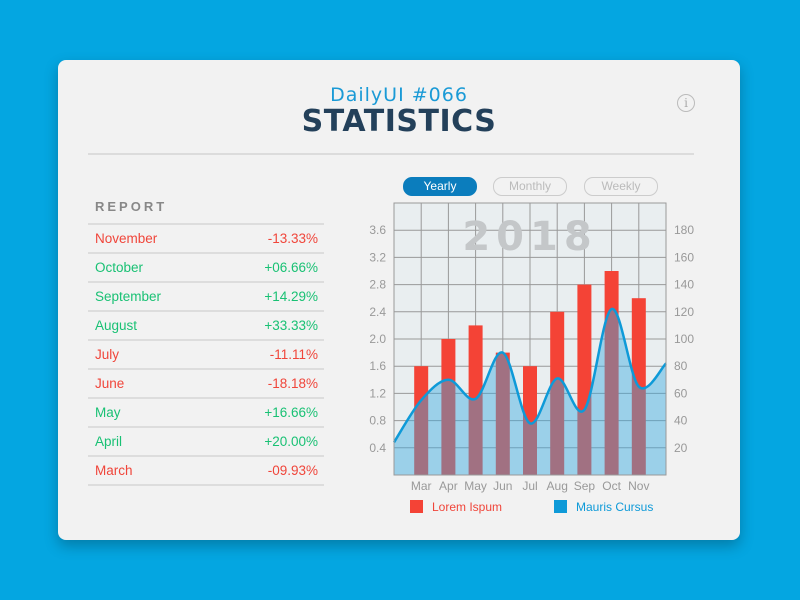  I want to click on report-month: April, so click(109, 441).